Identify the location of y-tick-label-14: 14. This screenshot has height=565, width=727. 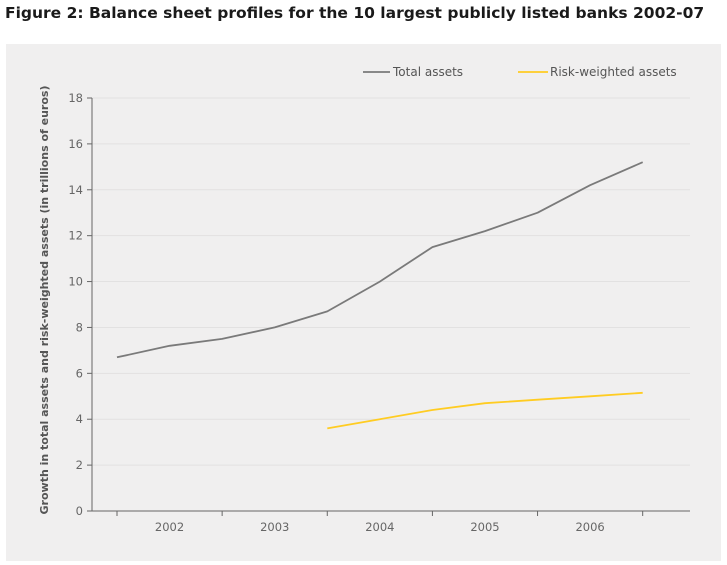
(75, 190).